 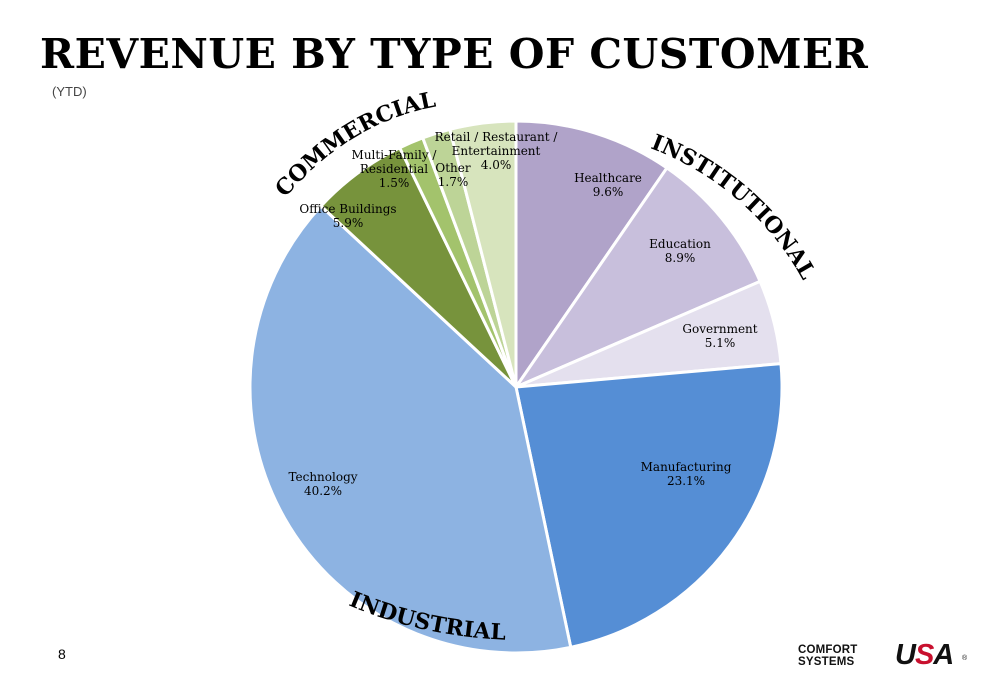 I want to click on slice-label-office-buildings: Office Buildings 5.9%, so click(x=347, y=216).